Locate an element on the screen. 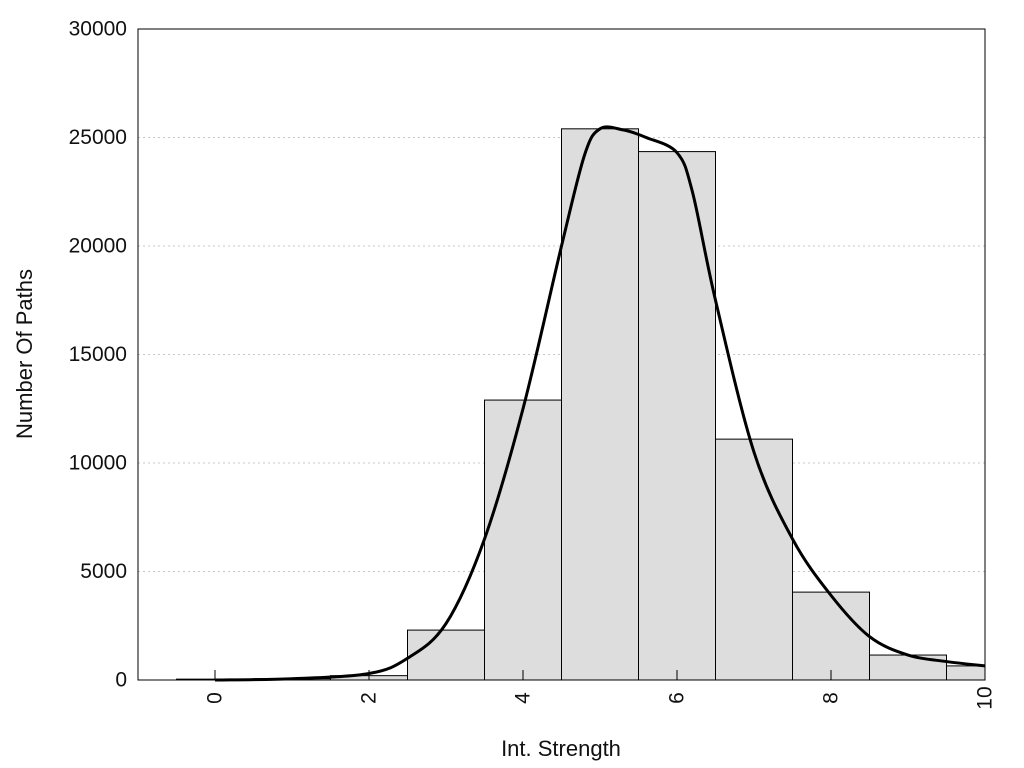 The height and width of the screenshot is (768, 1024). x-tick-label: 4 is located at coordinates (523, 698).